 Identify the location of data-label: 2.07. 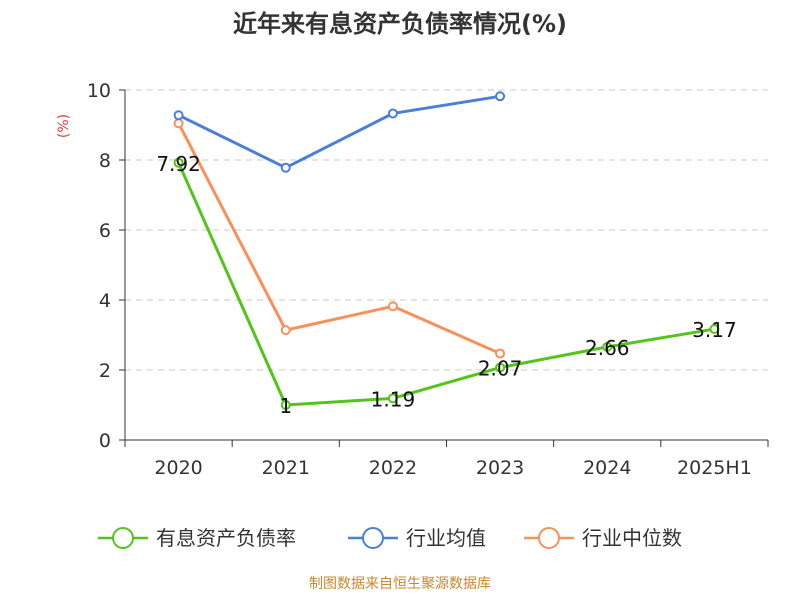
(500, 369).